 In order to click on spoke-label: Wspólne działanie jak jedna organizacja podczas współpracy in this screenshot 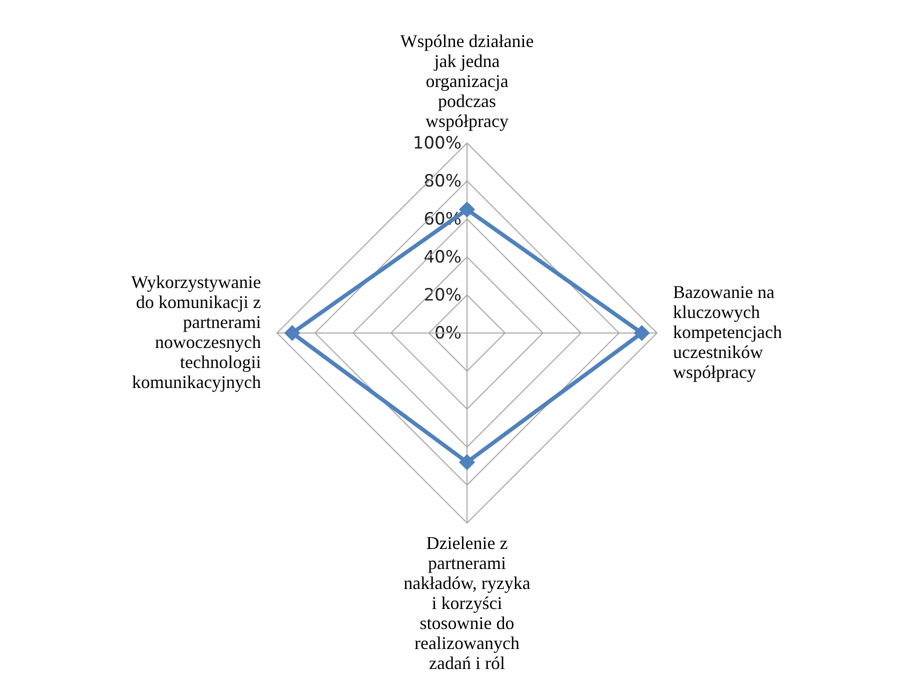, I will do `click(467, 81)`.